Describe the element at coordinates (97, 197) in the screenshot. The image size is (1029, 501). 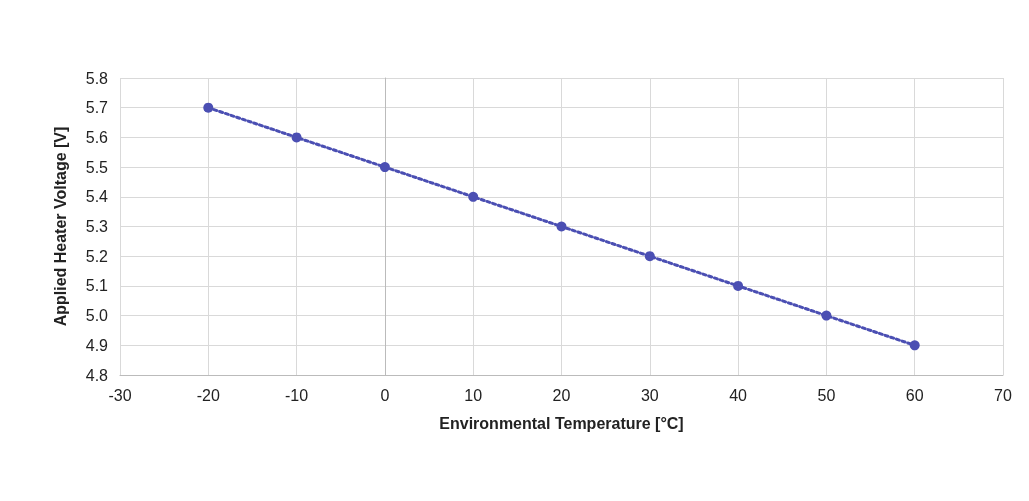
I see `y-tick-label: 5.4` at that location.